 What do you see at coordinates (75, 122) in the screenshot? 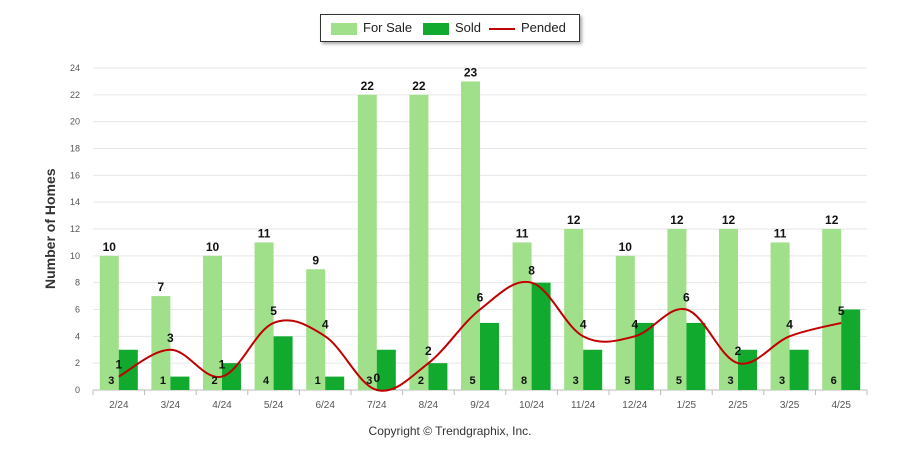
I see `y-tick-label: 20` at bounding box center [75, 122].